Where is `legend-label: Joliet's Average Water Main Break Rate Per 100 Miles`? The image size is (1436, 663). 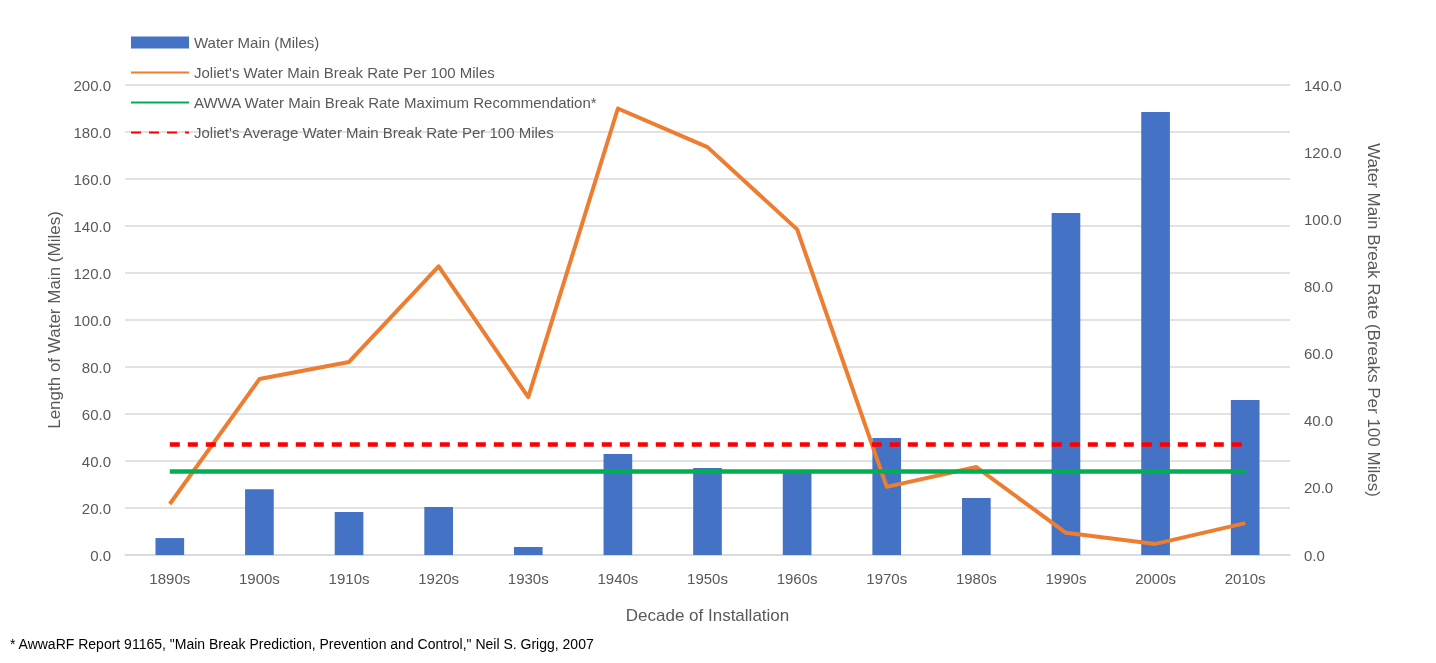 legend-label: Joliet's Average Water Main Break Rate Per 100 Miles is located at coordinates (374, 132).